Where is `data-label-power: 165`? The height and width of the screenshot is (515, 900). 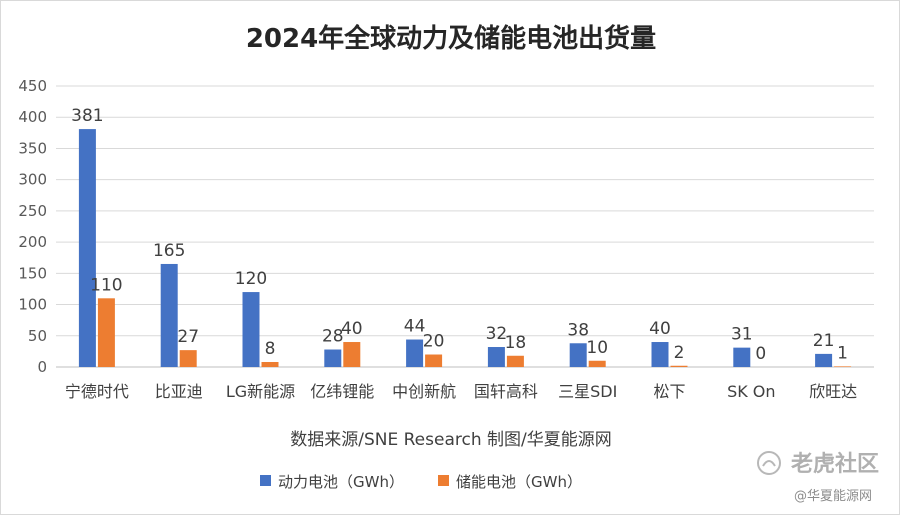
data-label-power: 165 is located at coordinates (169, 251).